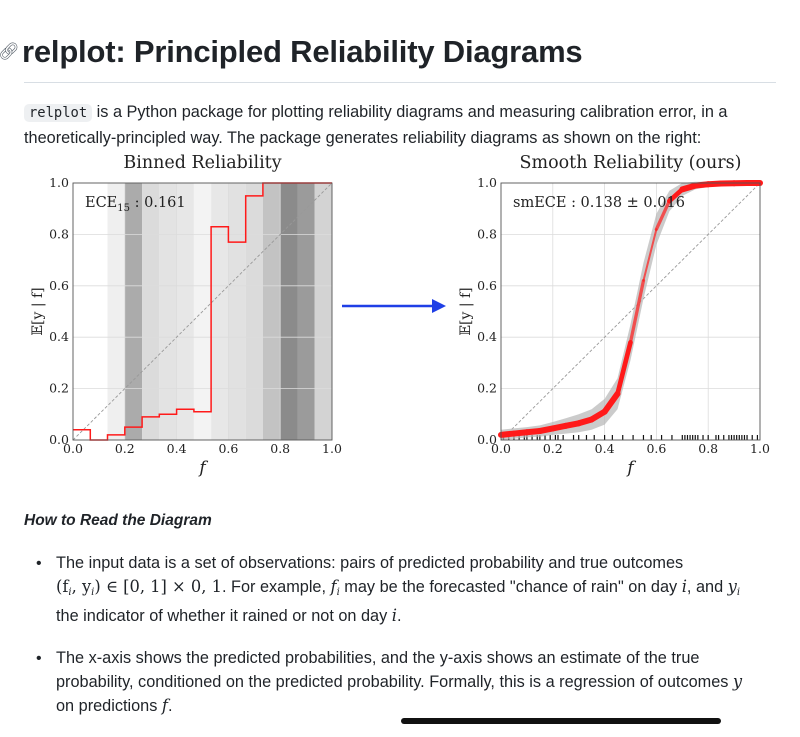 This screenshot has height=737, width=800. Describe the element at coordinates (302, 52) in the screenshot. I see `page-title: relplot: Principled Reliability Diagrams` at that location.